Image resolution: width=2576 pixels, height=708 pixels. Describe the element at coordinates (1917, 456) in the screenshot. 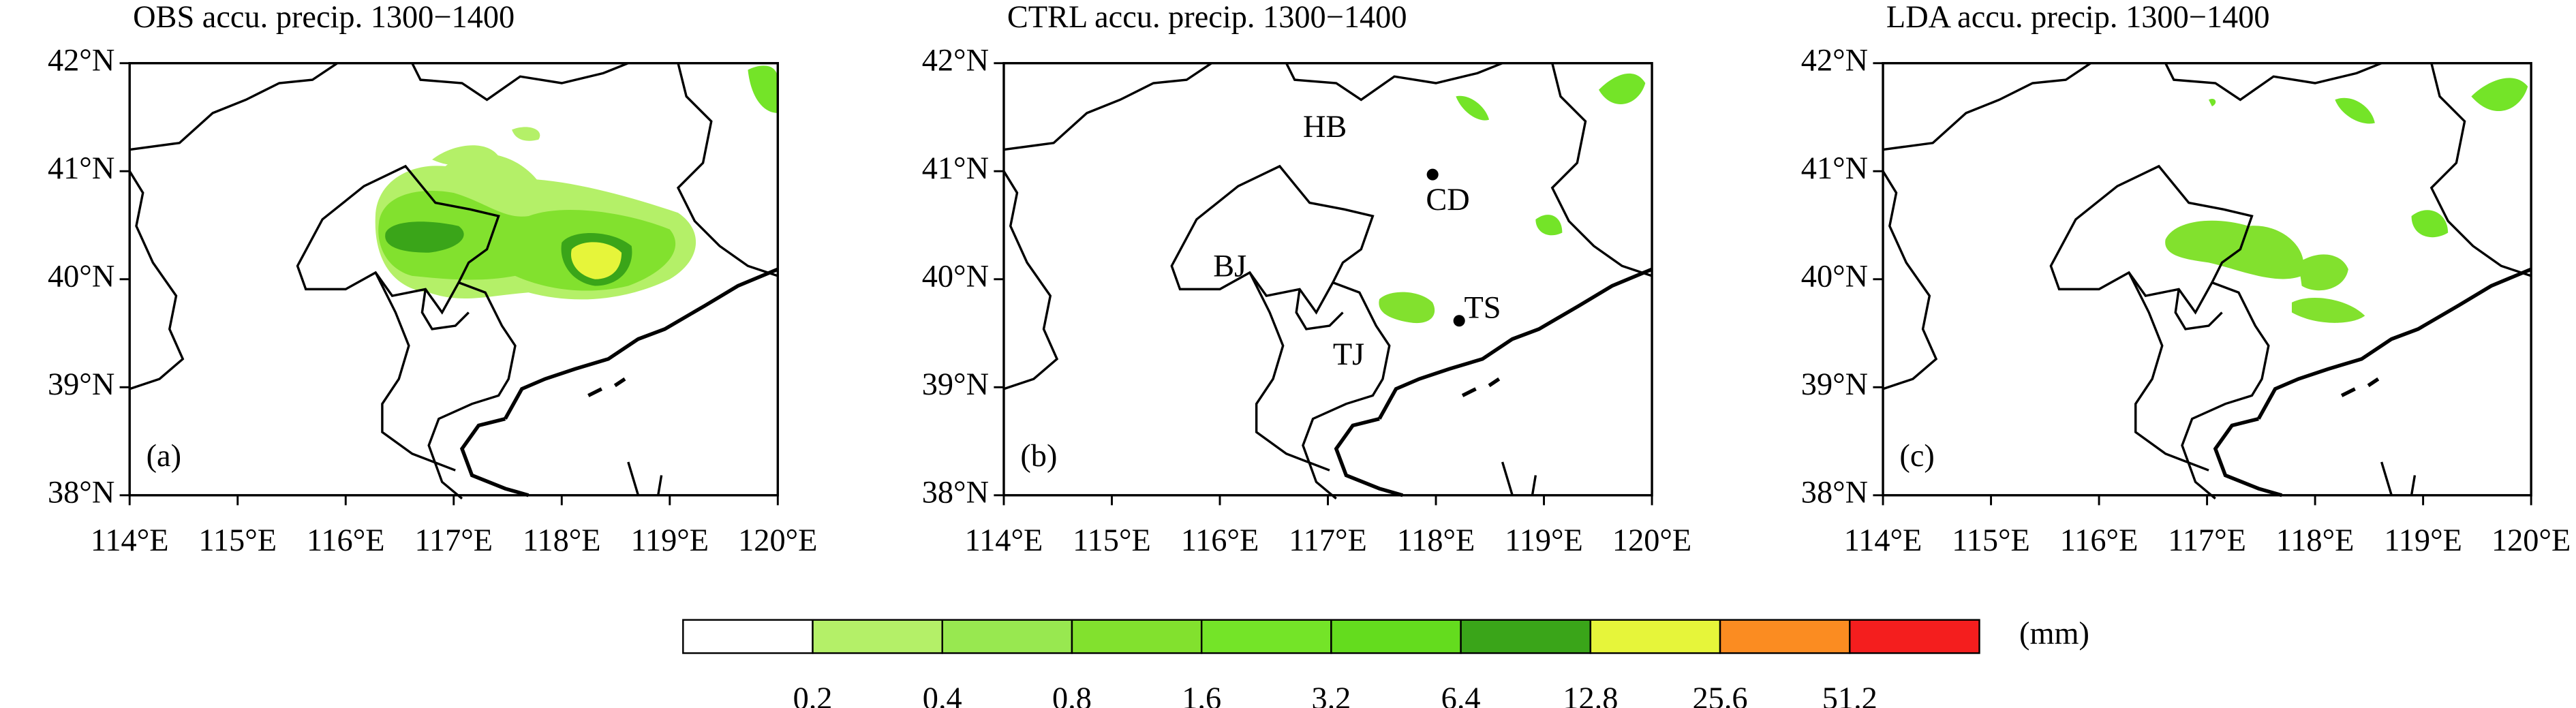

I see `panel-label: (c)` at that location.